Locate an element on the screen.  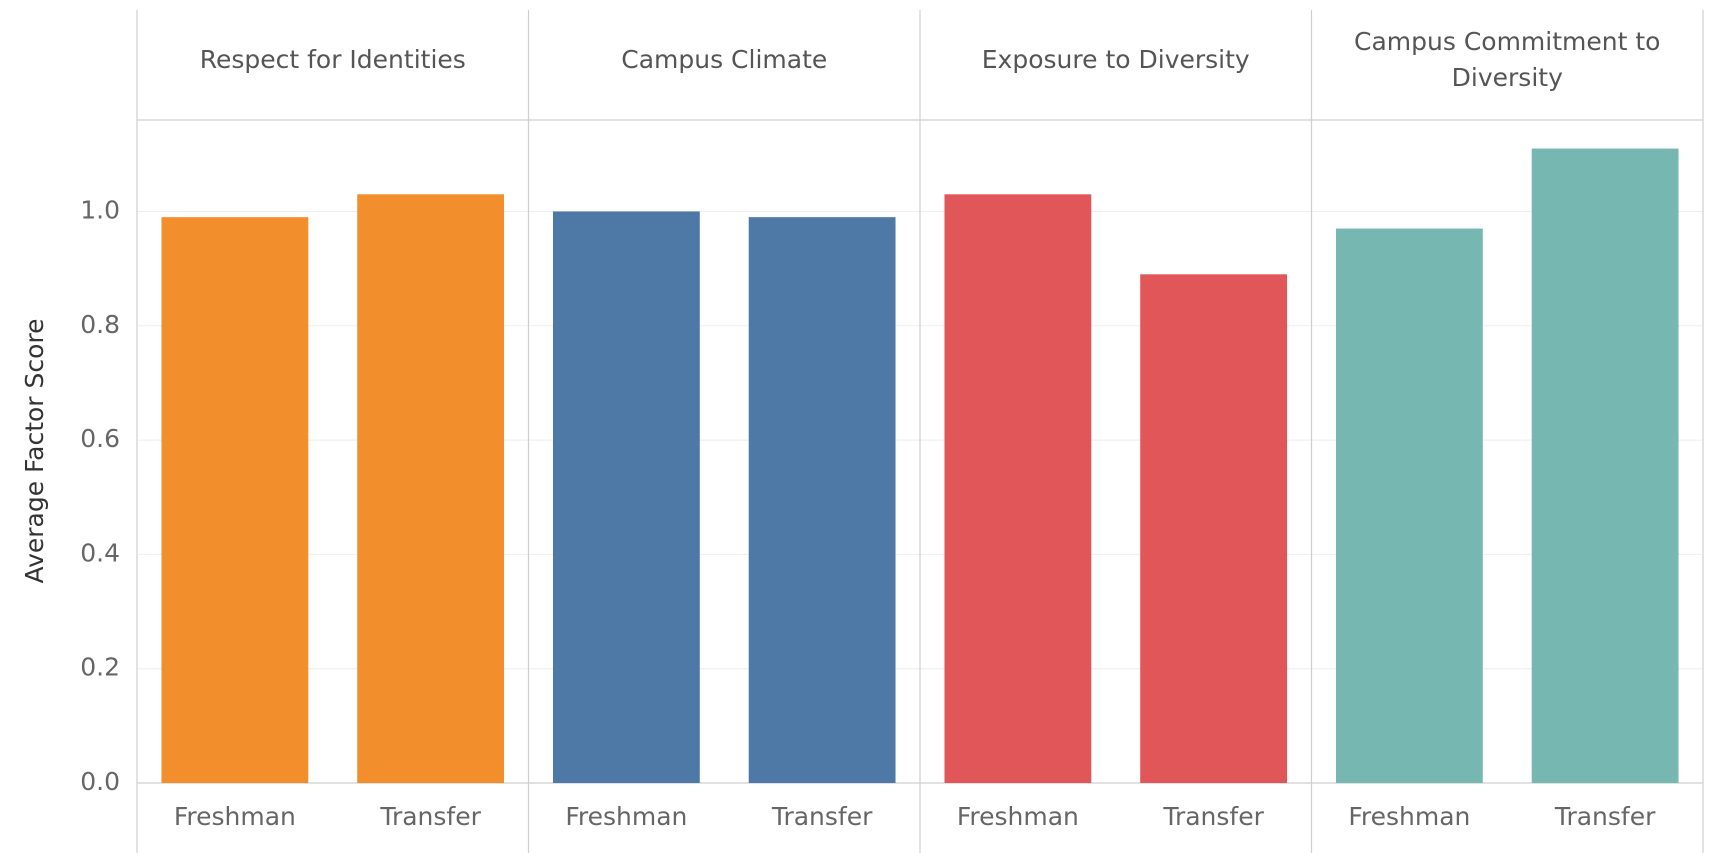
y-tick-label: 0.2 is located at coordinates (100, 667).